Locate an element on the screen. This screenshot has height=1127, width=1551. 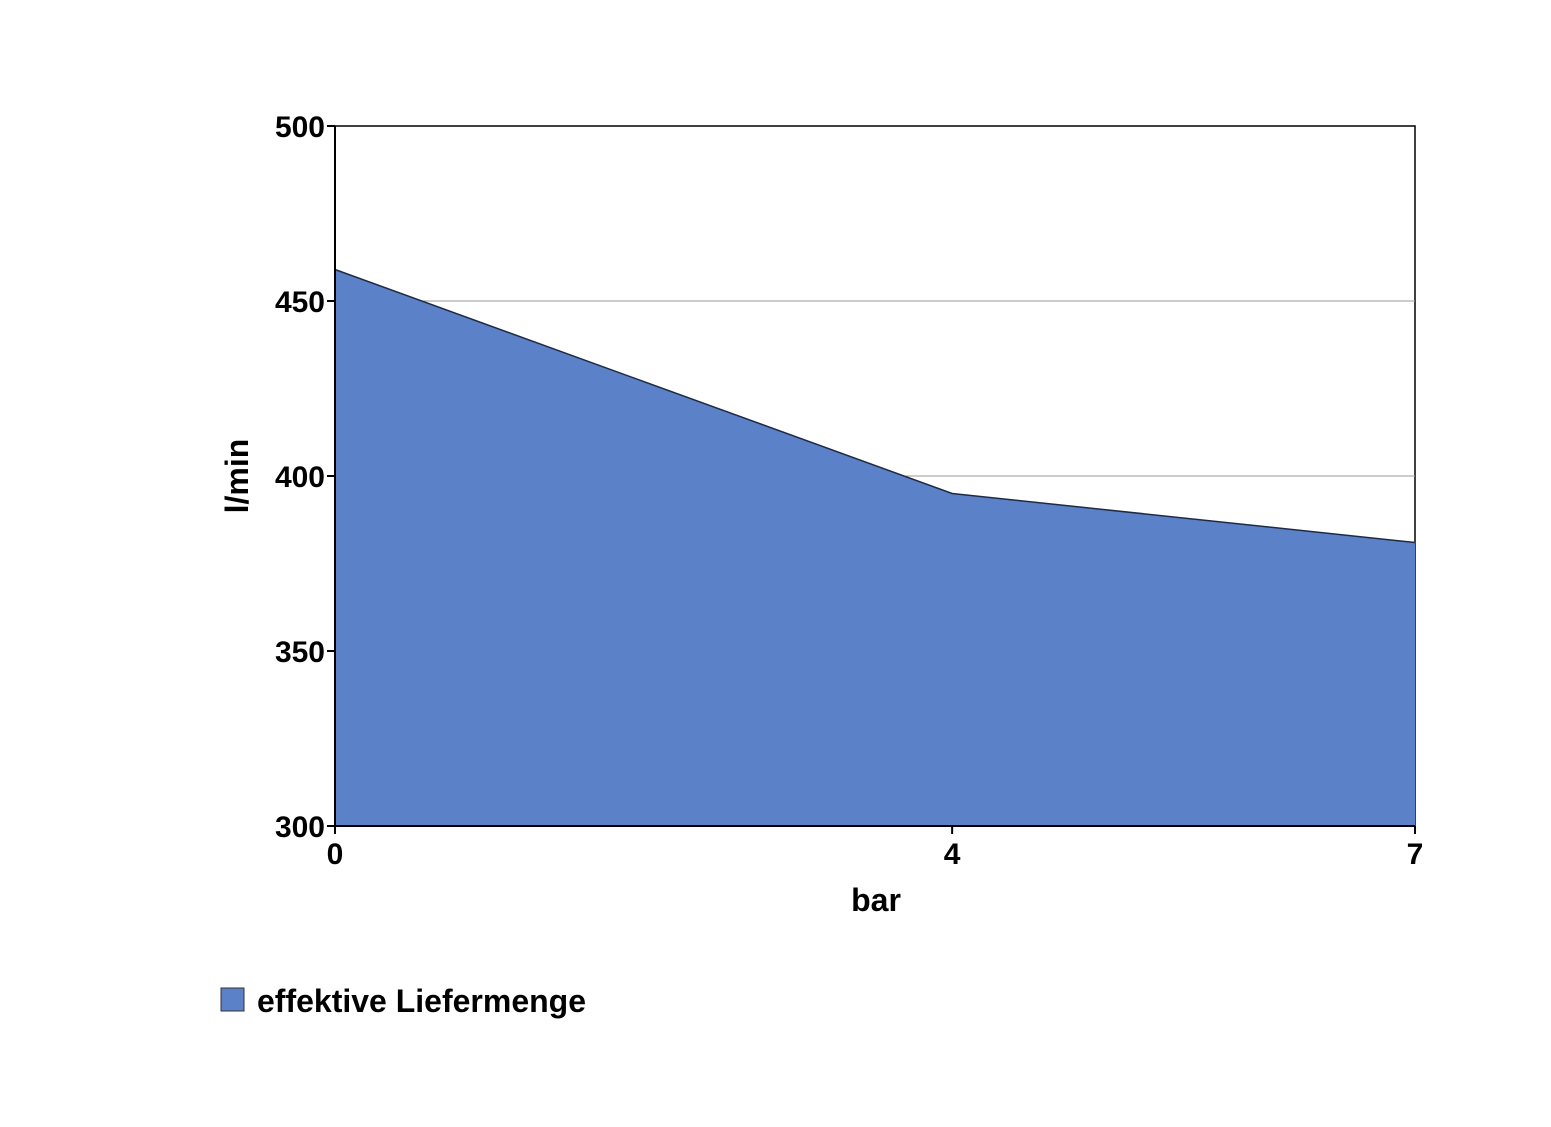
y-tick-label-350: 350 is located at coordinates (300, 652).